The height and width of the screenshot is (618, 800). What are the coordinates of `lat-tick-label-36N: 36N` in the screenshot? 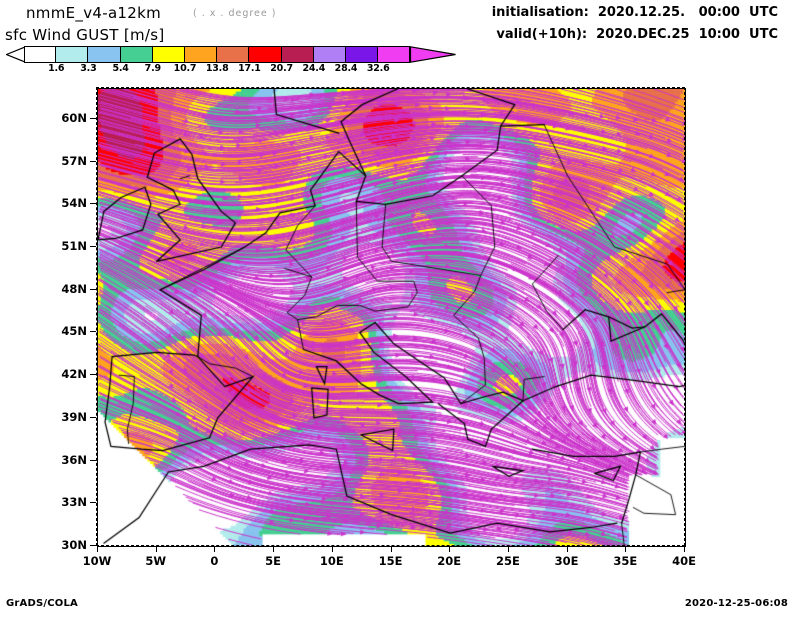 It's located at (74, 459).